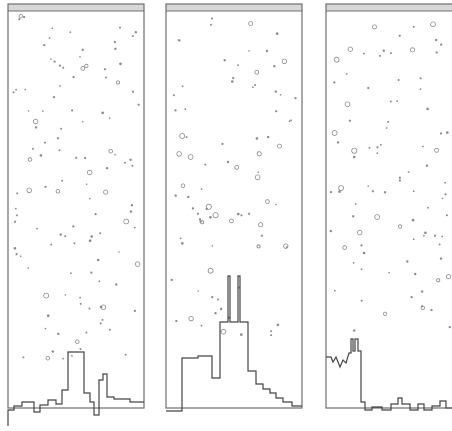  I want to click on panel-left-skyline, so click(75, 388).